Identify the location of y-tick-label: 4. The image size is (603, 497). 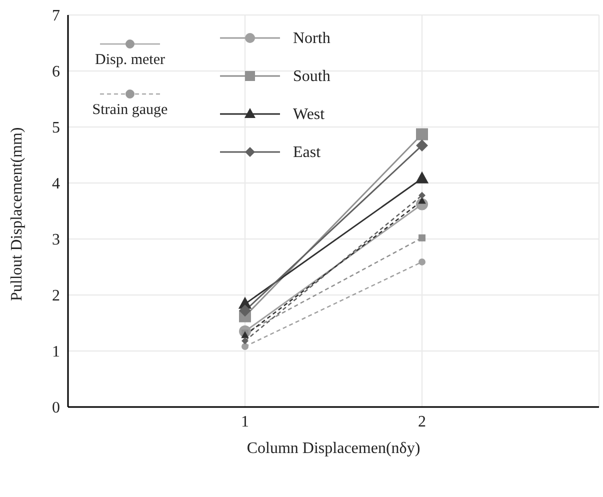
(56, 184).